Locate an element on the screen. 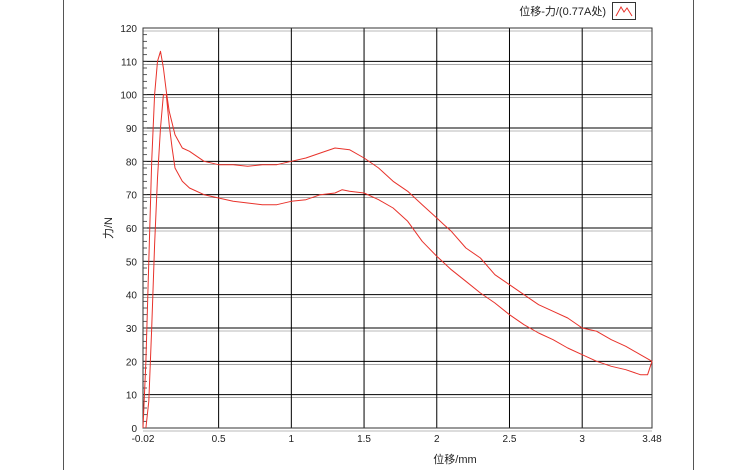 The width and height of the screenshot is (750, 470). x-tick-label: 2 is located at coordinates (437, 439).